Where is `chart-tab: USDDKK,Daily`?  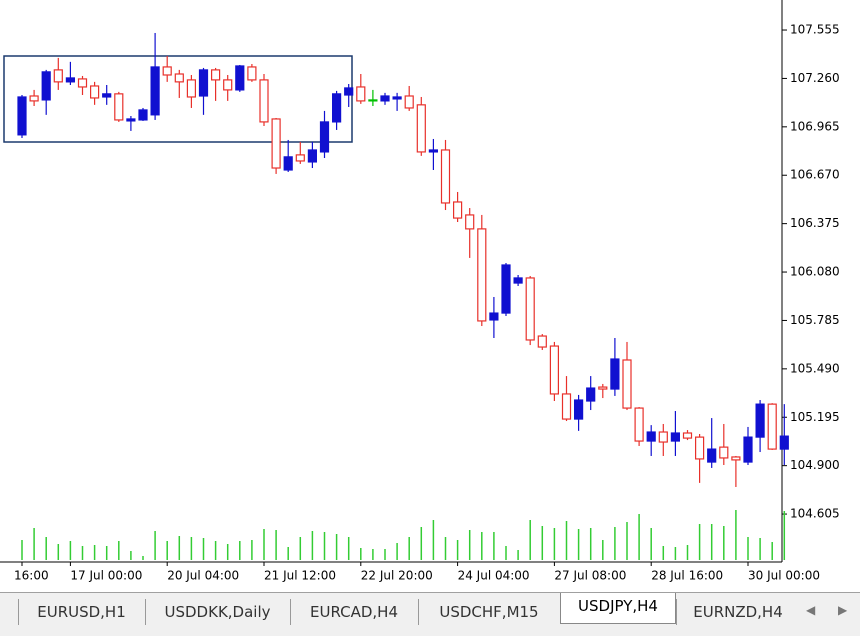 chart-tab: USDDKK,Daily is located at coordinates (217, 612).